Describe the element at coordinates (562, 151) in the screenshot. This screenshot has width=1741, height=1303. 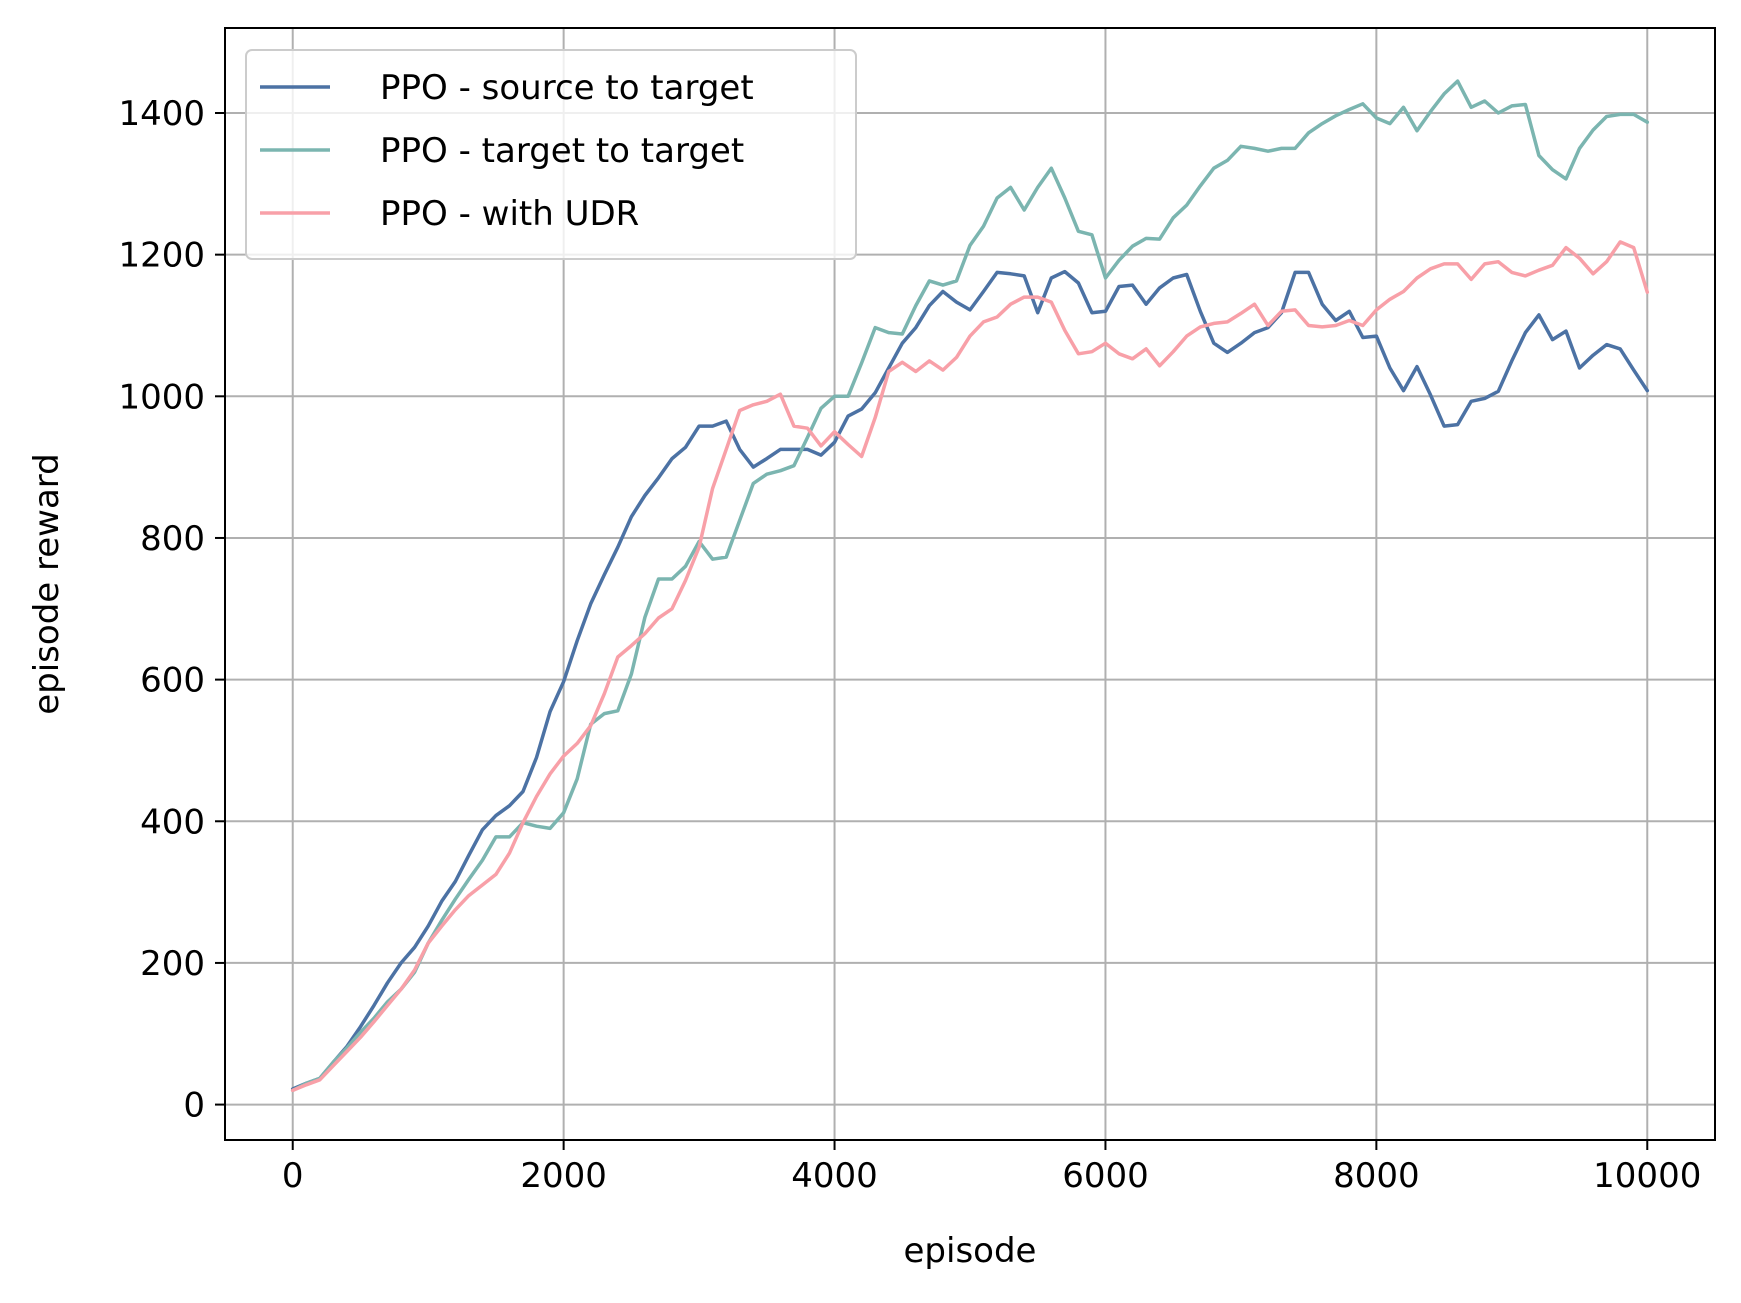
I see `legend-label: PPO - target to target` at that location.